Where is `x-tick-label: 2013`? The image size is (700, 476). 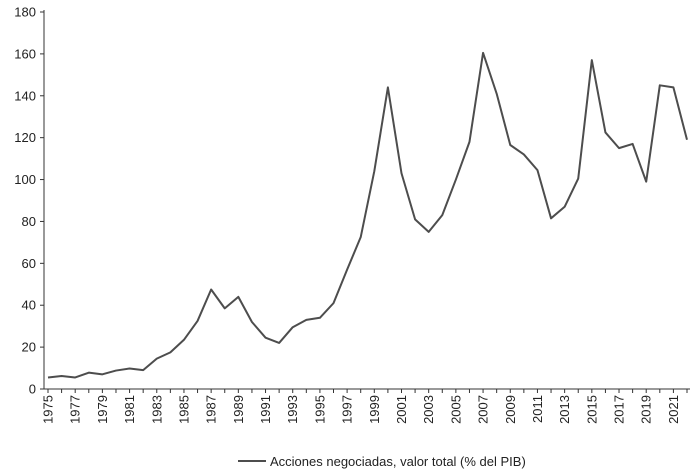 x-tick-label: 2013 is located at coordinates (564, 409).